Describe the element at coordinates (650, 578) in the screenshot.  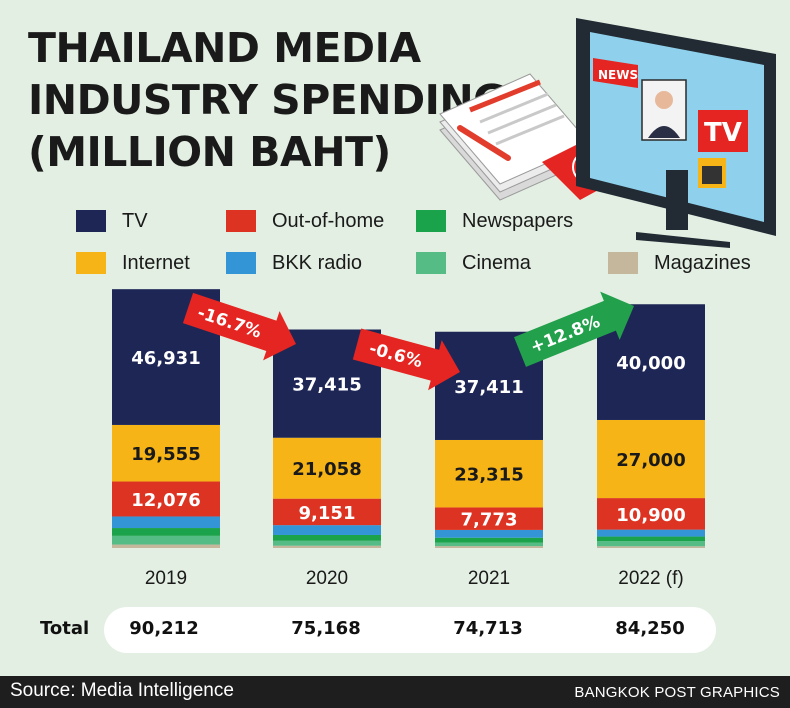
I see `x-axis-label: 2022 (f)` at that location.